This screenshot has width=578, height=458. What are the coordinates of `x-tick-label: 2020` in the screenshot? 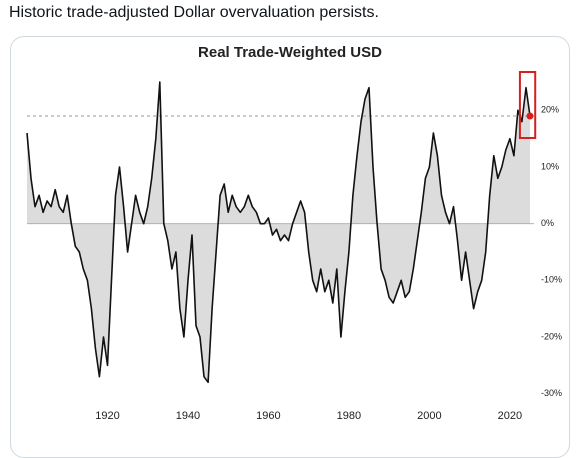 It's located at (510, 416).